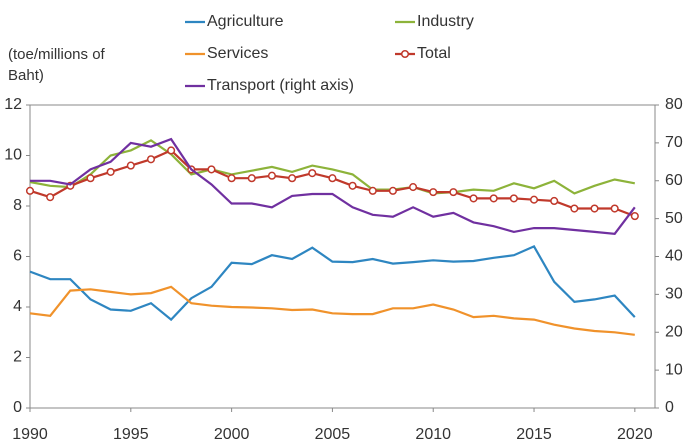 The width and height of the screenshot is (697, 447). I want to click on legend-label: Industry, so click(445, 21).